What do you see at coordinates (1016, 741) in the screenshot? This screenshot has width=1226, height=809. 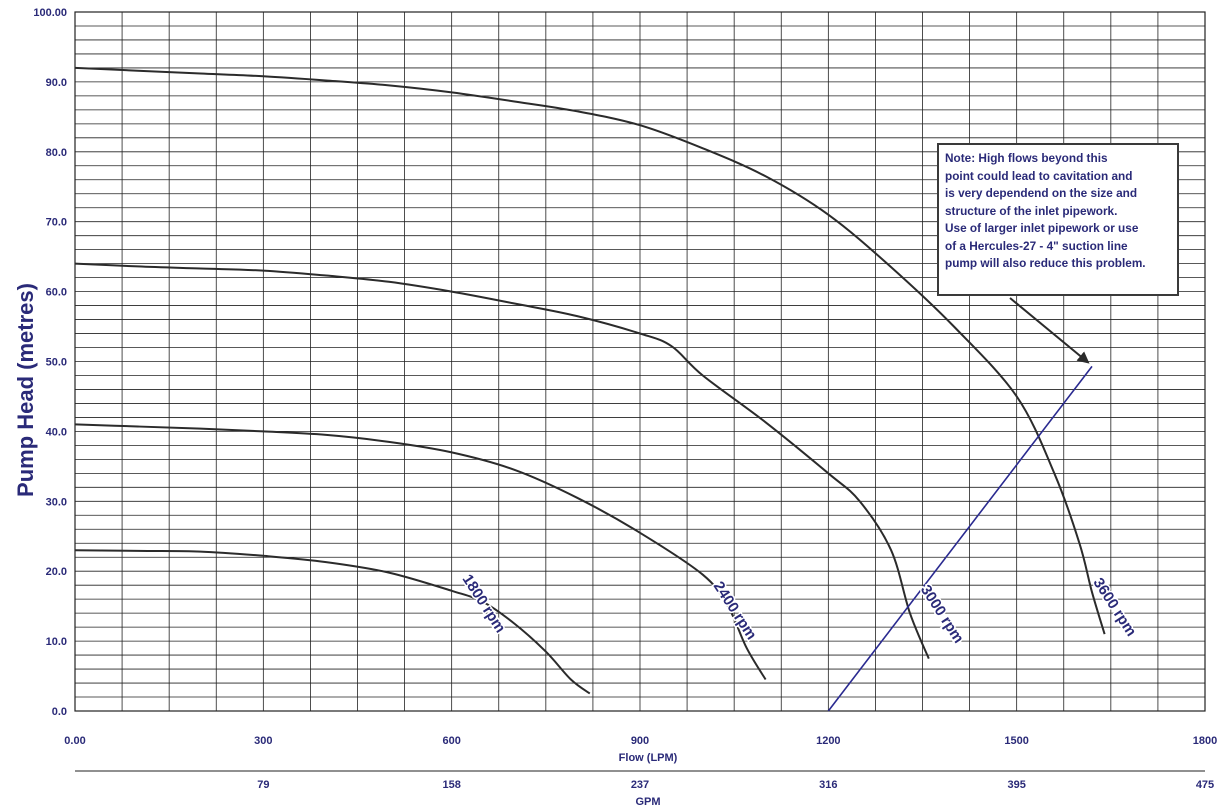 I see `x-tick-label: 1500` at bounding box center [1016, 741].